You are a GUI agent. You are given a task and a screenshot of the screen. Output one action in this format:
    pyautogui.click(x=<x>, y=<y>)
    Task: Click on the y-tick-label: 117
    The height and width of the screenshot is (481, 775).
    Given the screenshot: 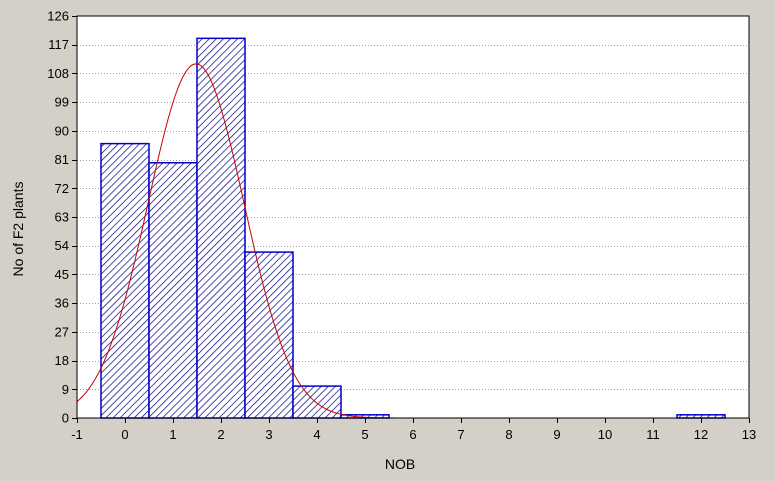 What is the action you would take?
    pyautogui.click(x=58, y=44)
    